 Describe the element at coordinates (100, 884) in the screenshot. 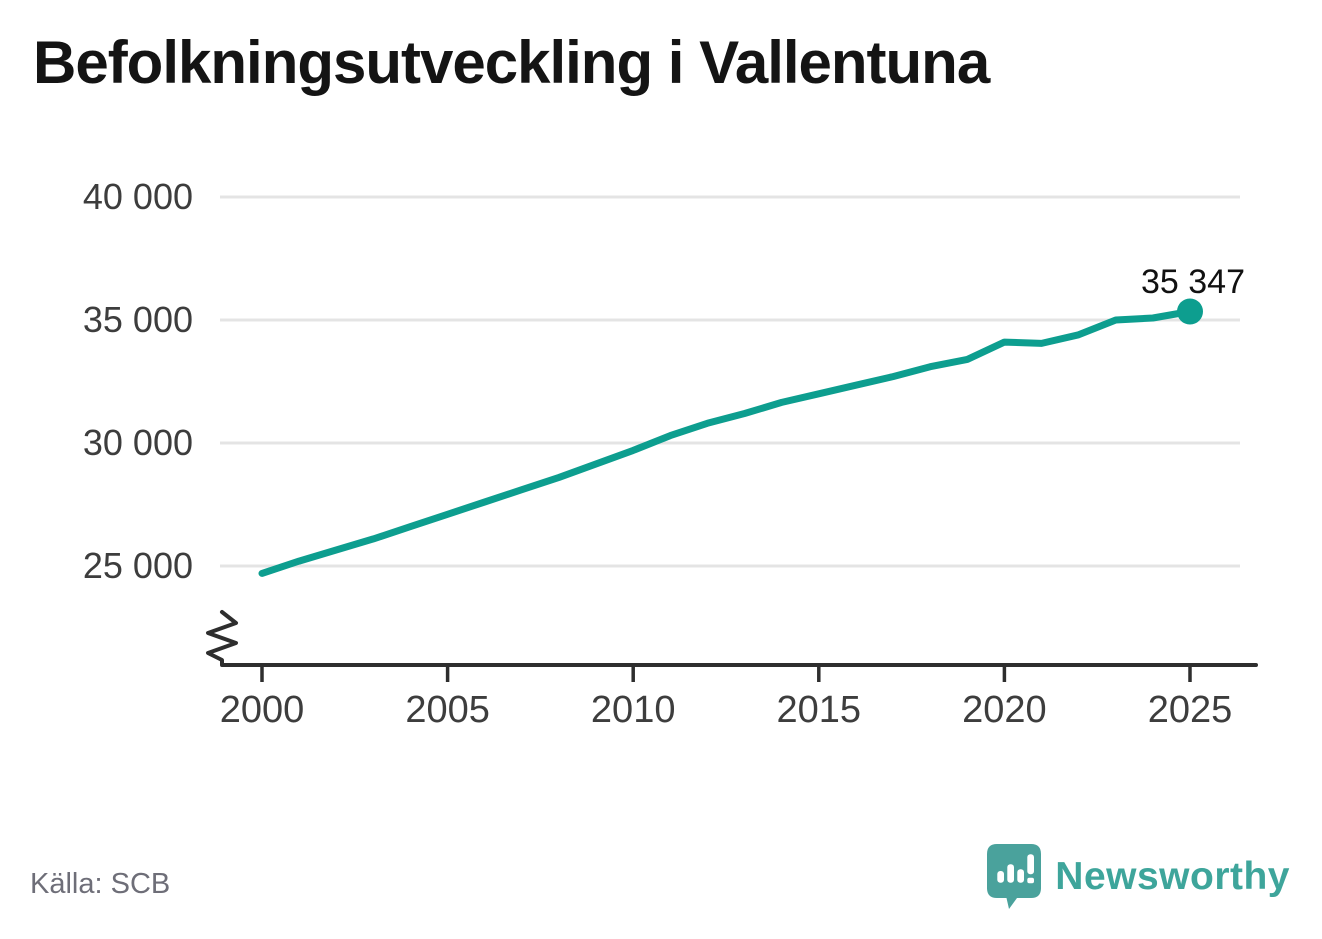

I see `source-note: Källa: SCB` at that location.